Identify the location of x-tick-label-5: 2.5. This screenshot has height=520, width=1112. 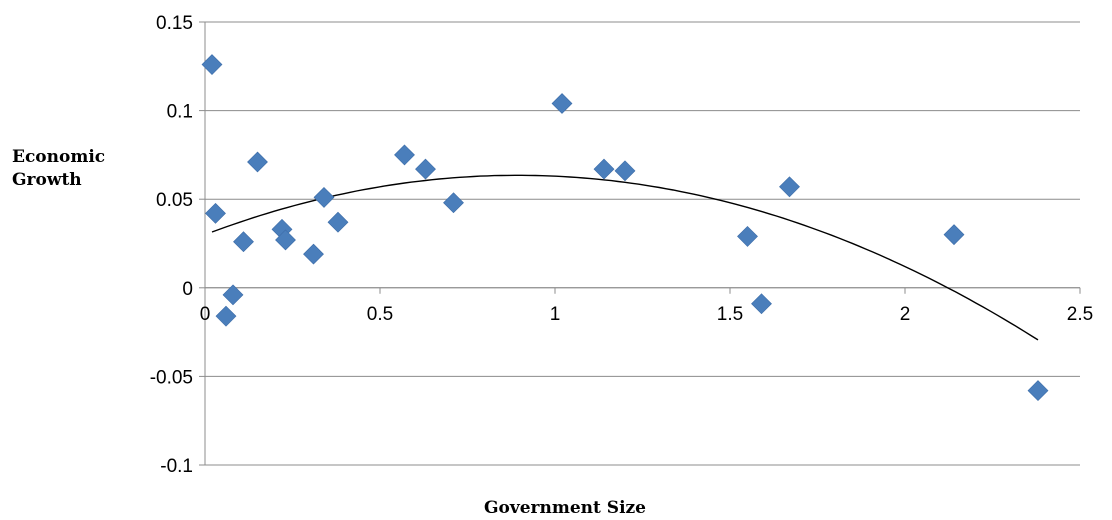
(1080, 314).